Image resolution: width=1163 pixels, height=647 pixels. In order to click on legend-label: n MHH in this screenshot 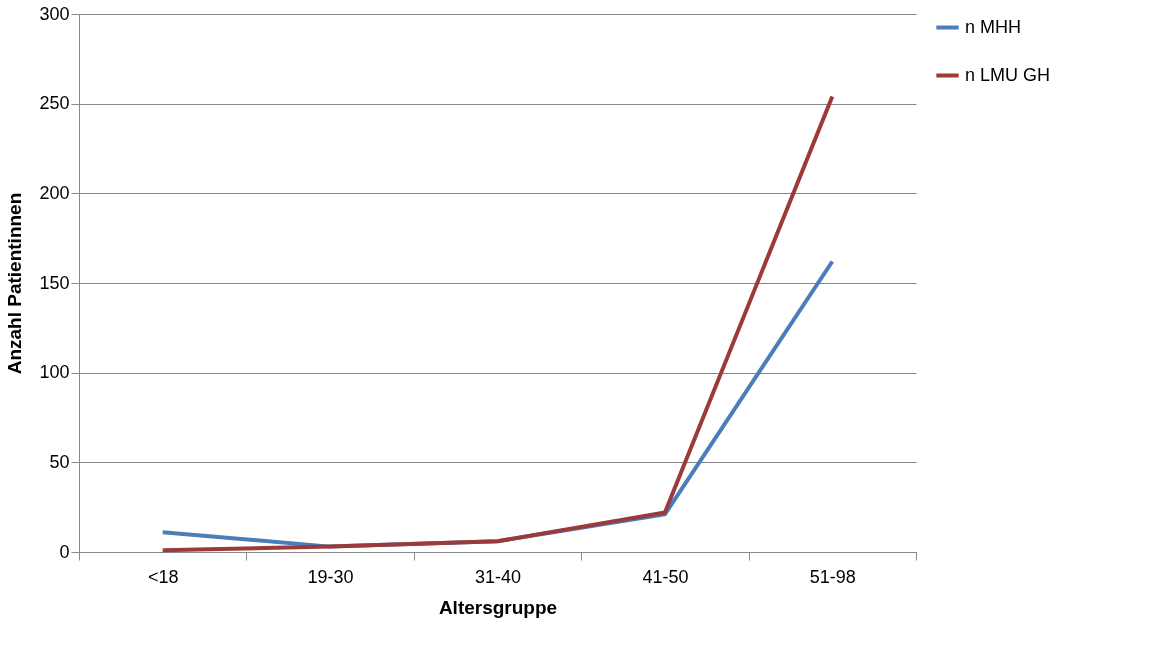, I will do `click(993, 26)`.